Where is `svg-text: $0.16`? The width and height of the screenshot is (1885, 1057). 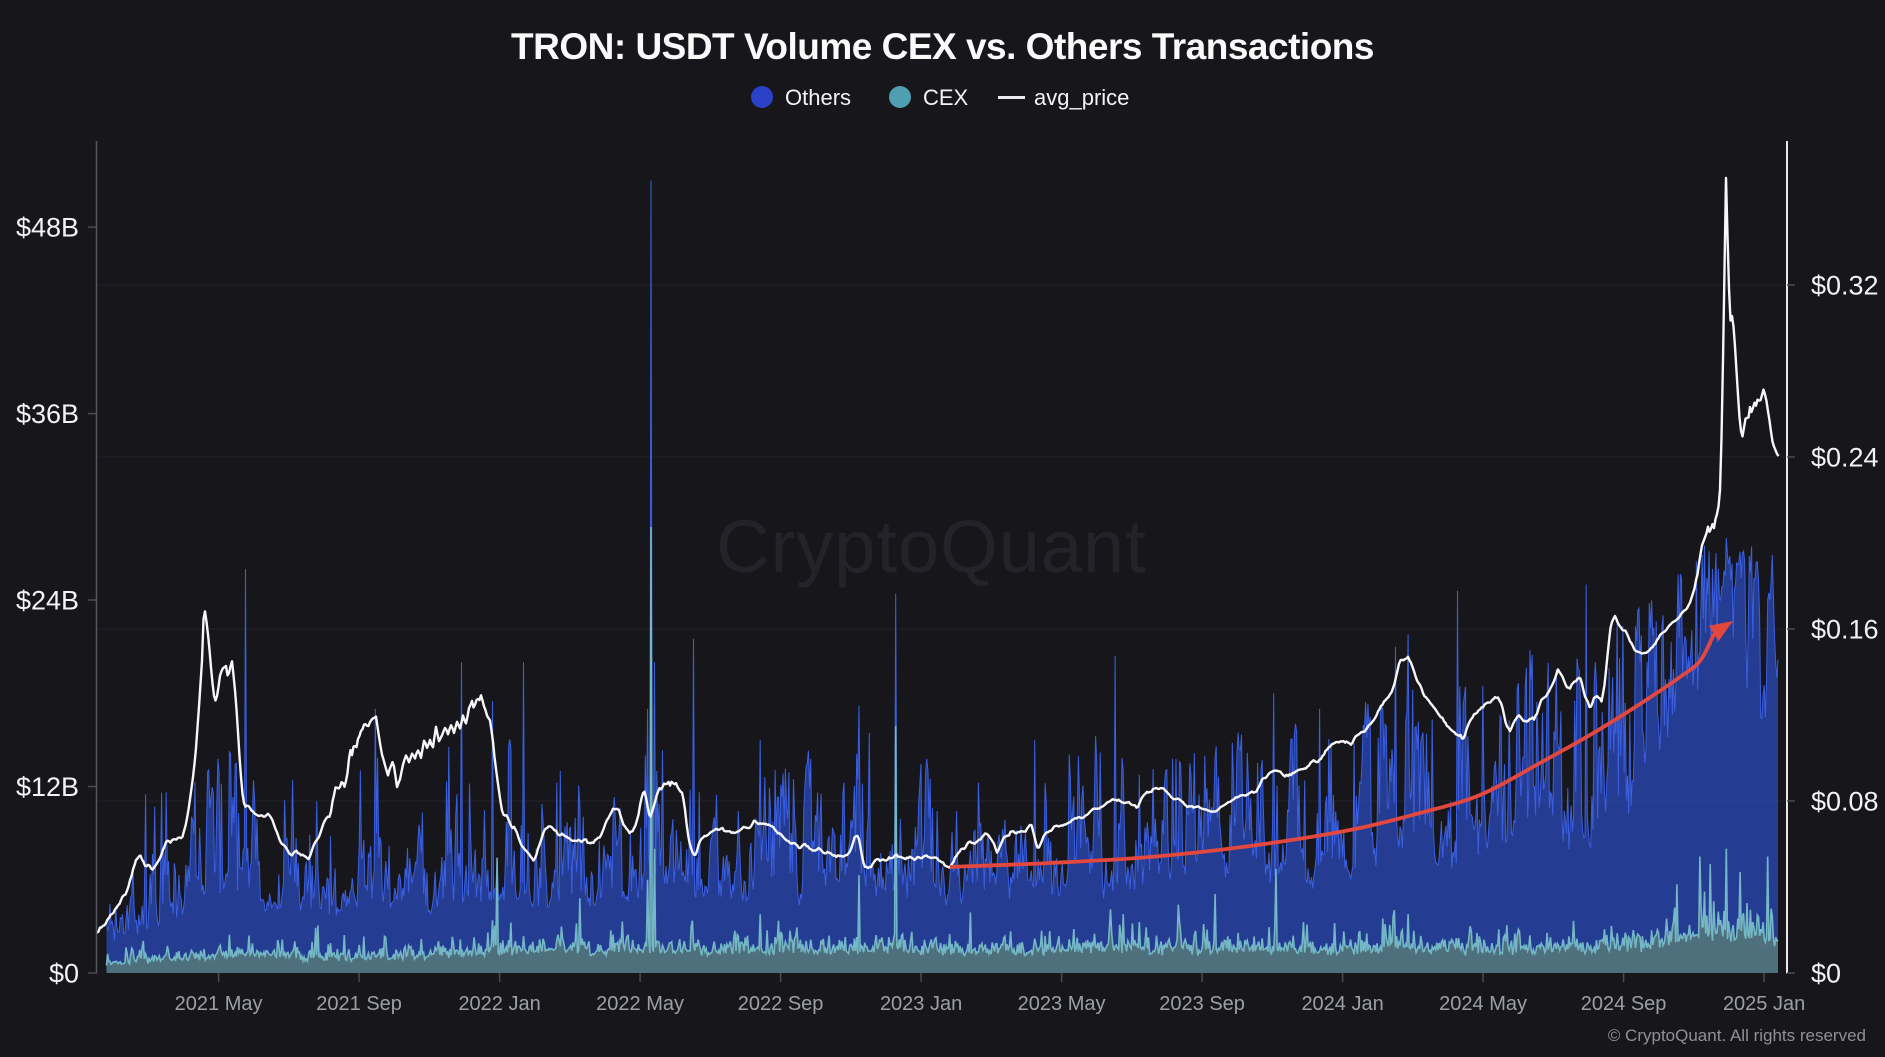 svg-text: $0.16 is located at coordinates (1845, 630).